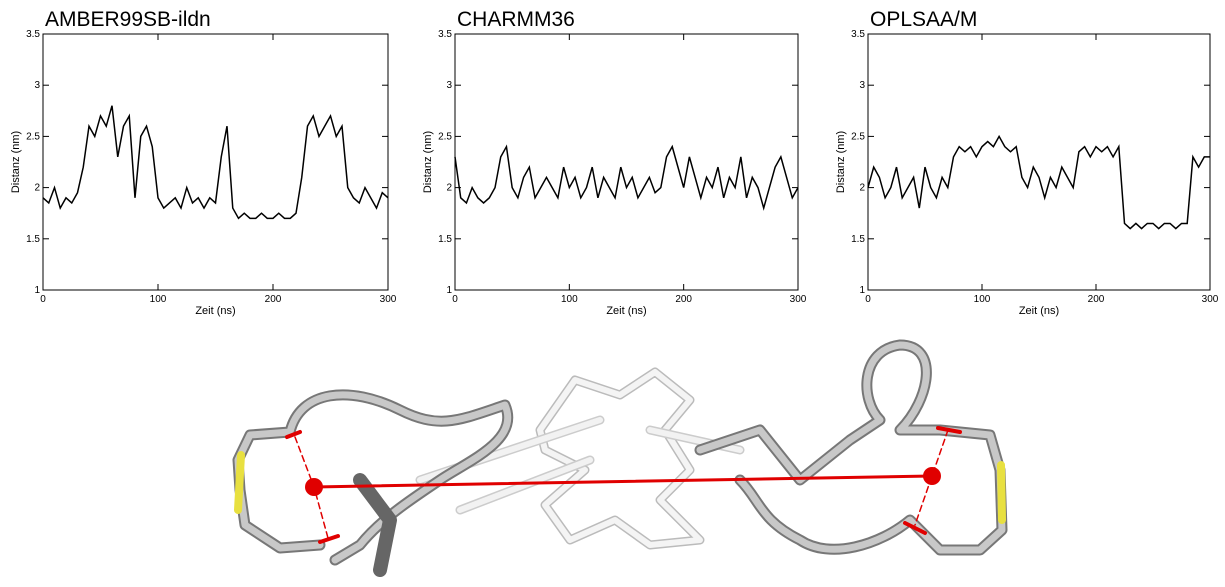 The height and width of the screenshot is (587, 1225). What do you see at coordinates (516, 19) in the screenshot?
I see `chart-title: CHARMM36` at bounding box center [516, 19].